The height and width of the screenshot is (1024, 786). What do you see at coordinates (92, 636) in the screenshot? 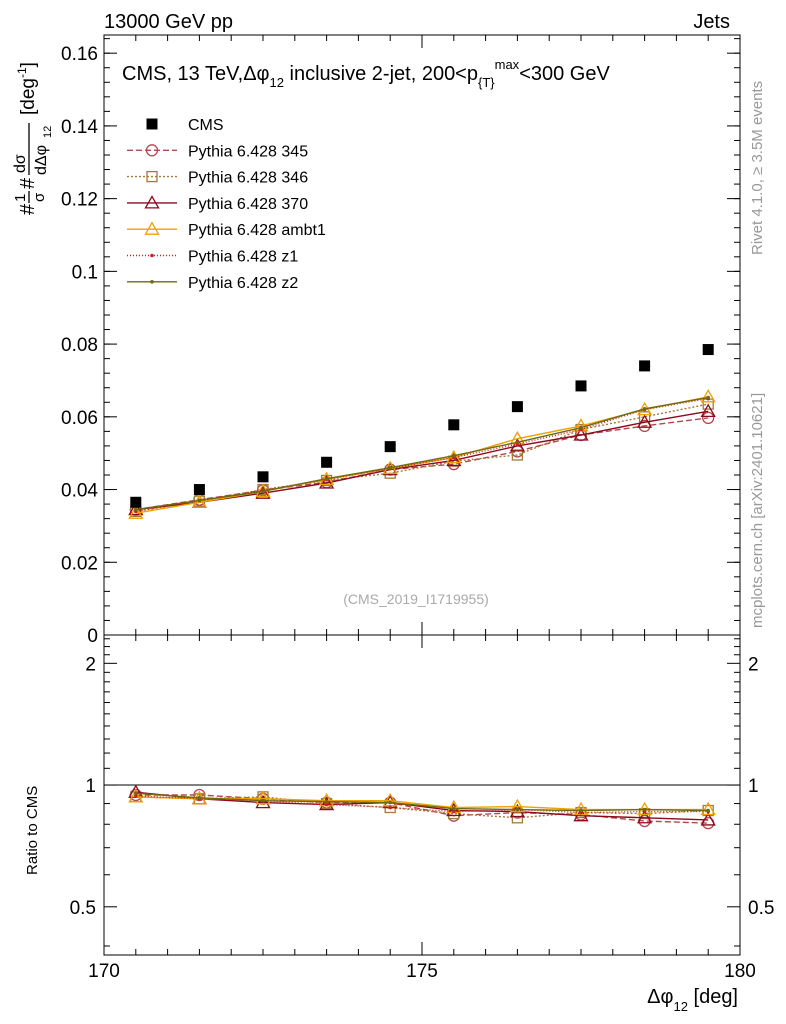
I see `y-tick-label: 0` at bounding box center [92, 636].